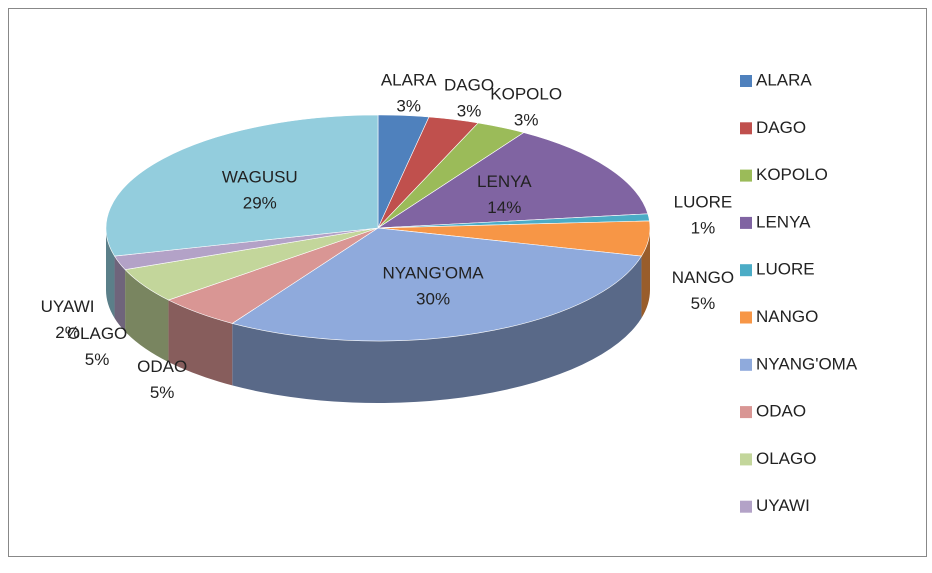 The height and width of the screenshot is (573, 932). I want to click on data-label-name: ODAO, so click(162, 366).